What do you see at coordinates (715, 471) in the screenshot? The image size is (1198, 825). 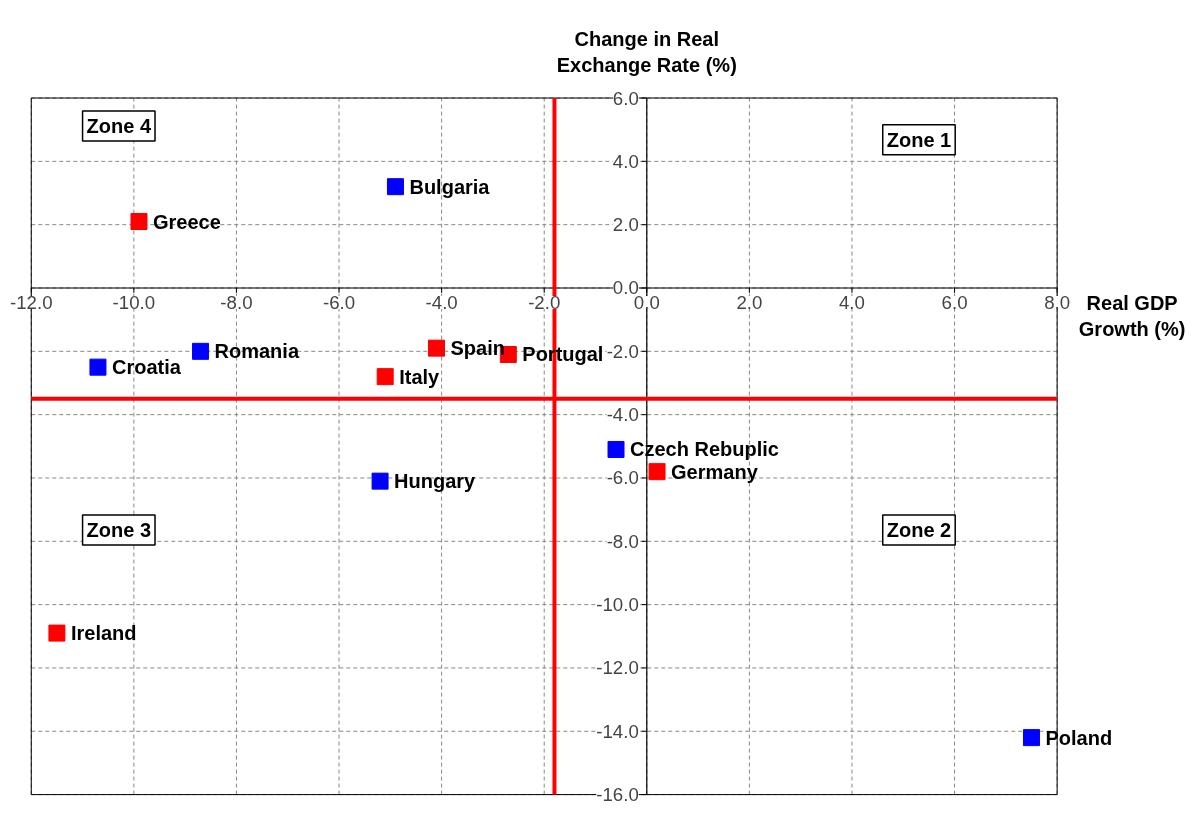 I see `annotation: Germany` at bounding box center [715, 471].